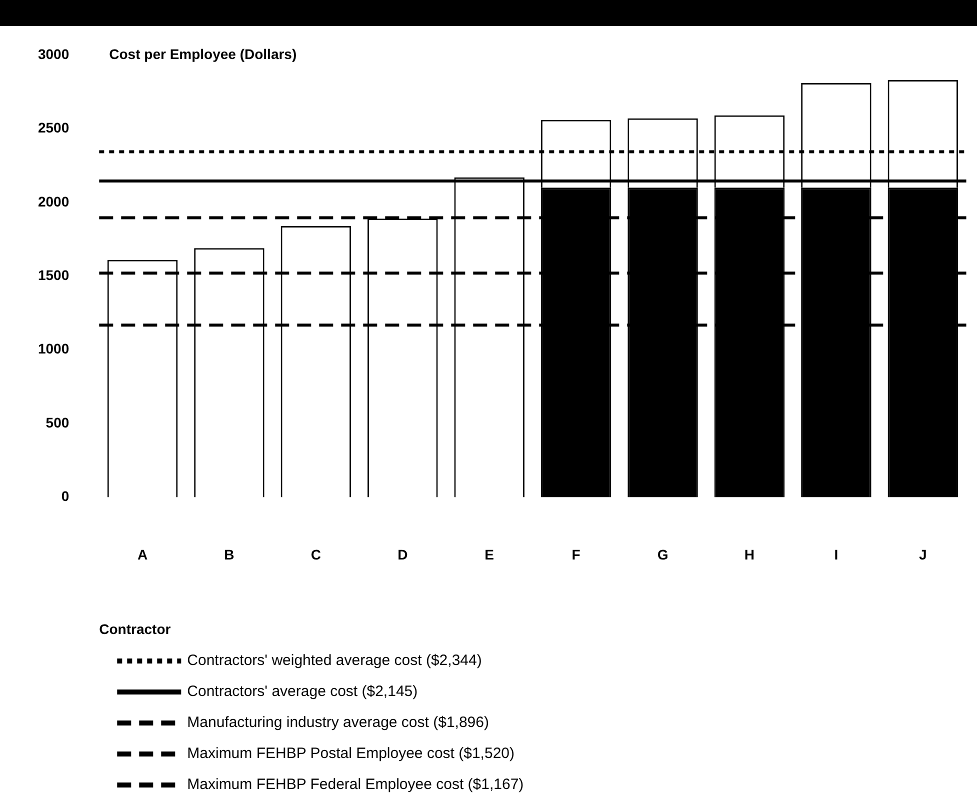  What do you see at coordinates (351, 753) in the screenshot?
I see `legend-label: Maximum FEHBP Postal Employee cost ($1,520)` at bounding box center [351, 753].